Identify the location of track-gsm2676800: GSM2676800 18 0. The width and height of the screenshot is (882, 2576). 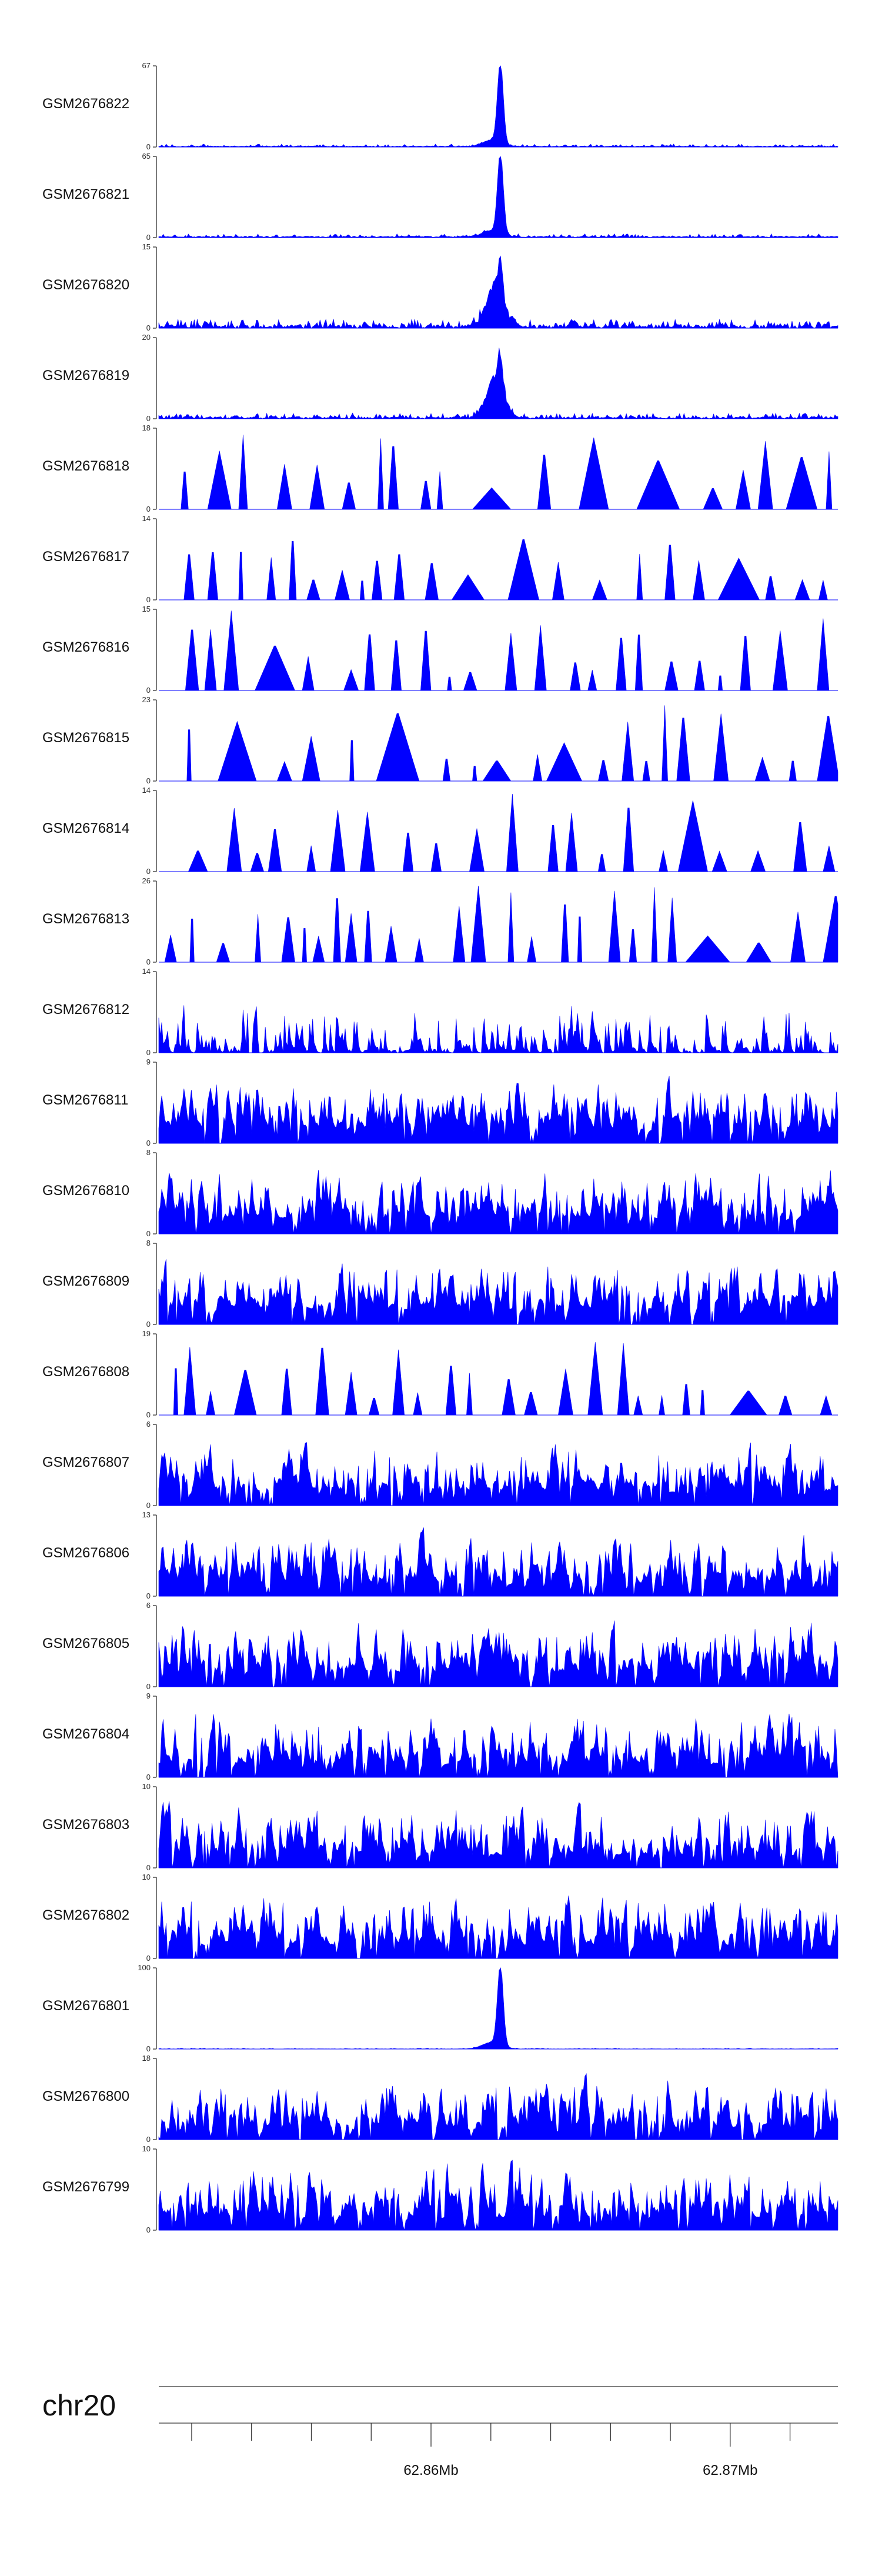
(440, 2099).